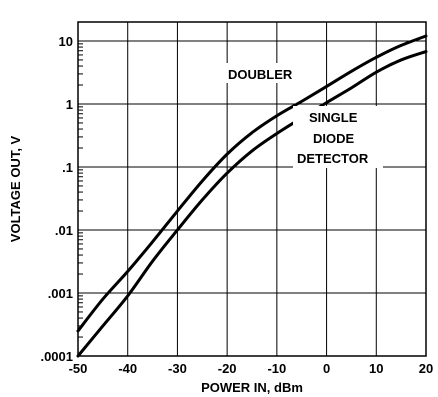 The width and height of the screenshot is (438, 397). Describe the element at coordinates (127, 368) in the screenshot. I see `x-tick-label: -40` at that location.